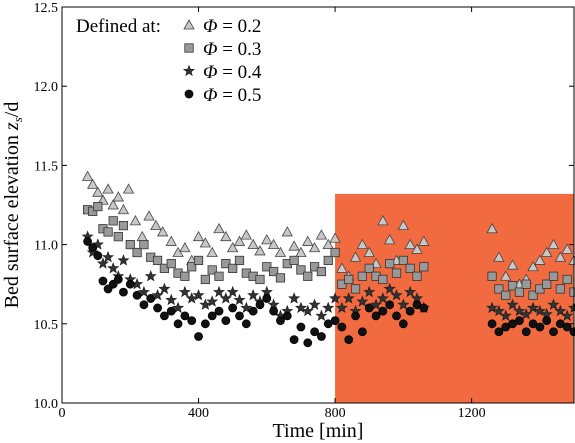 The image size is (575, 443). I want to click on legend-entry: Φ = 0.2, so click(232, 26).